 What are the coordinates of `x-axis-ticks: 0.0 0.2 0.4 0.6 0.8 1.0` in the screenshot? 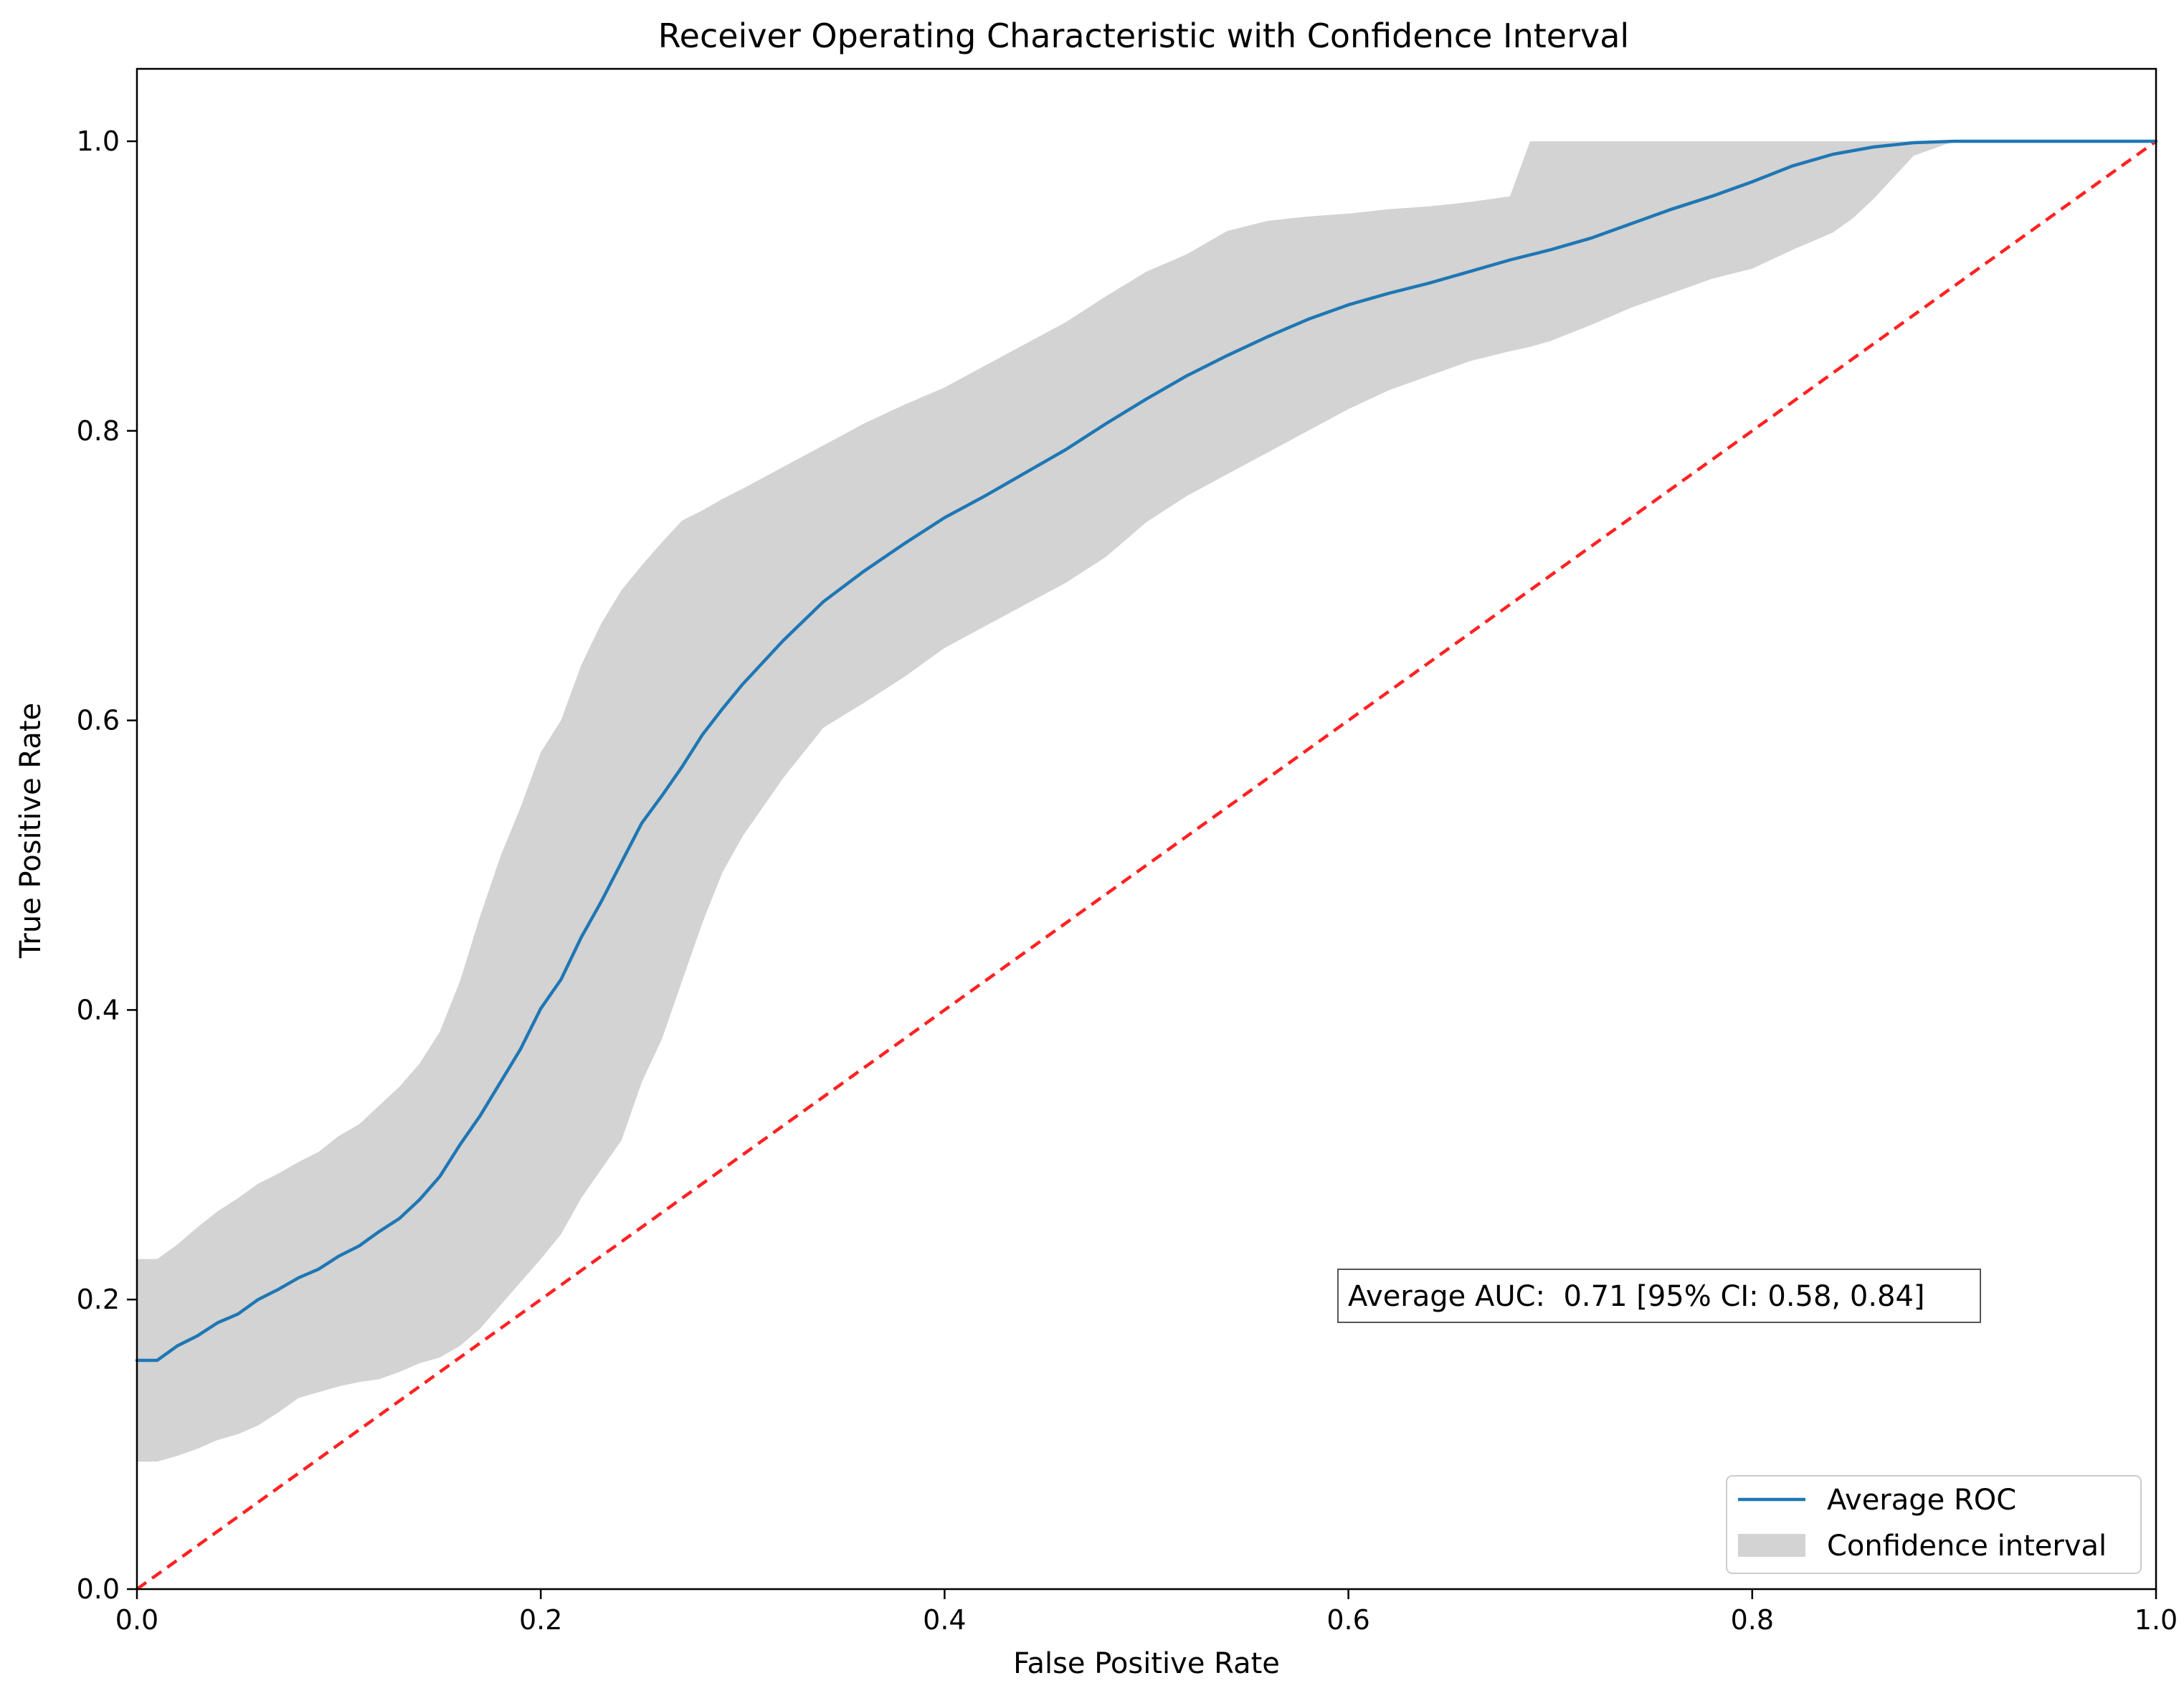 It's located at (1146, 1612).